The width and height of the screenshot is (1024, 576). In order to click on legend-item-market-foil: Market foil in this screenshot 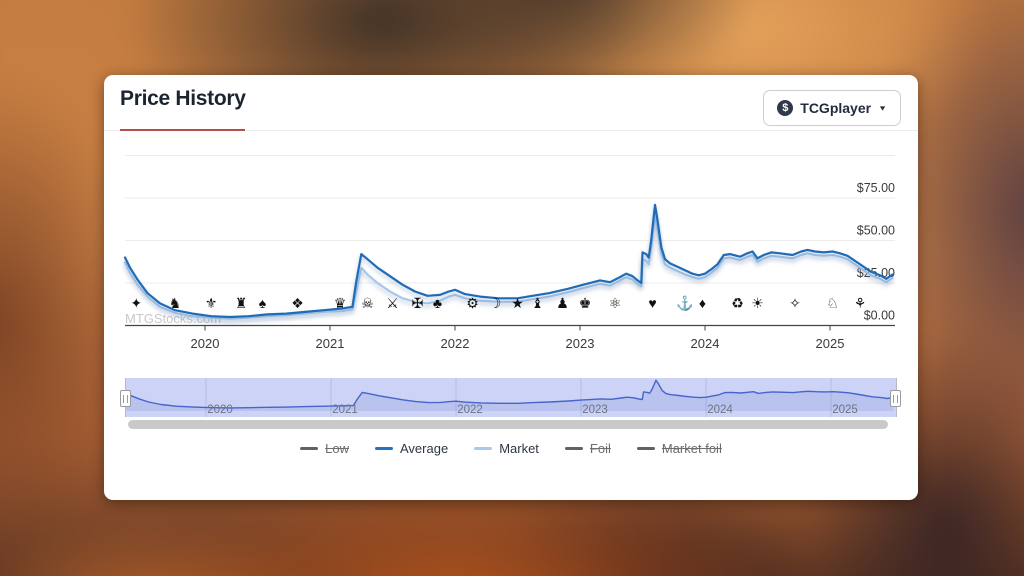, I will do `click(679, 448)`.